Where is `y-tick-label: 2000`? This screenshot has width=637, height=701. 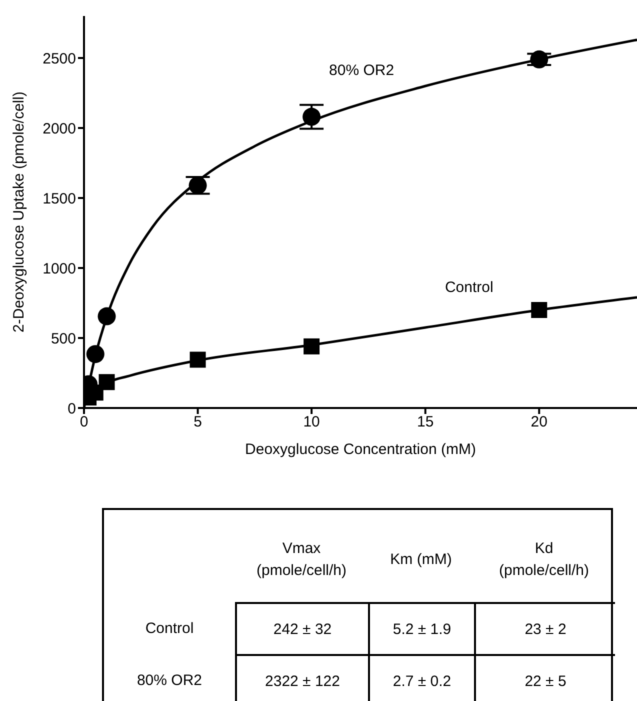
y-tick-label: 2000 is located at coordinates (59, 129).